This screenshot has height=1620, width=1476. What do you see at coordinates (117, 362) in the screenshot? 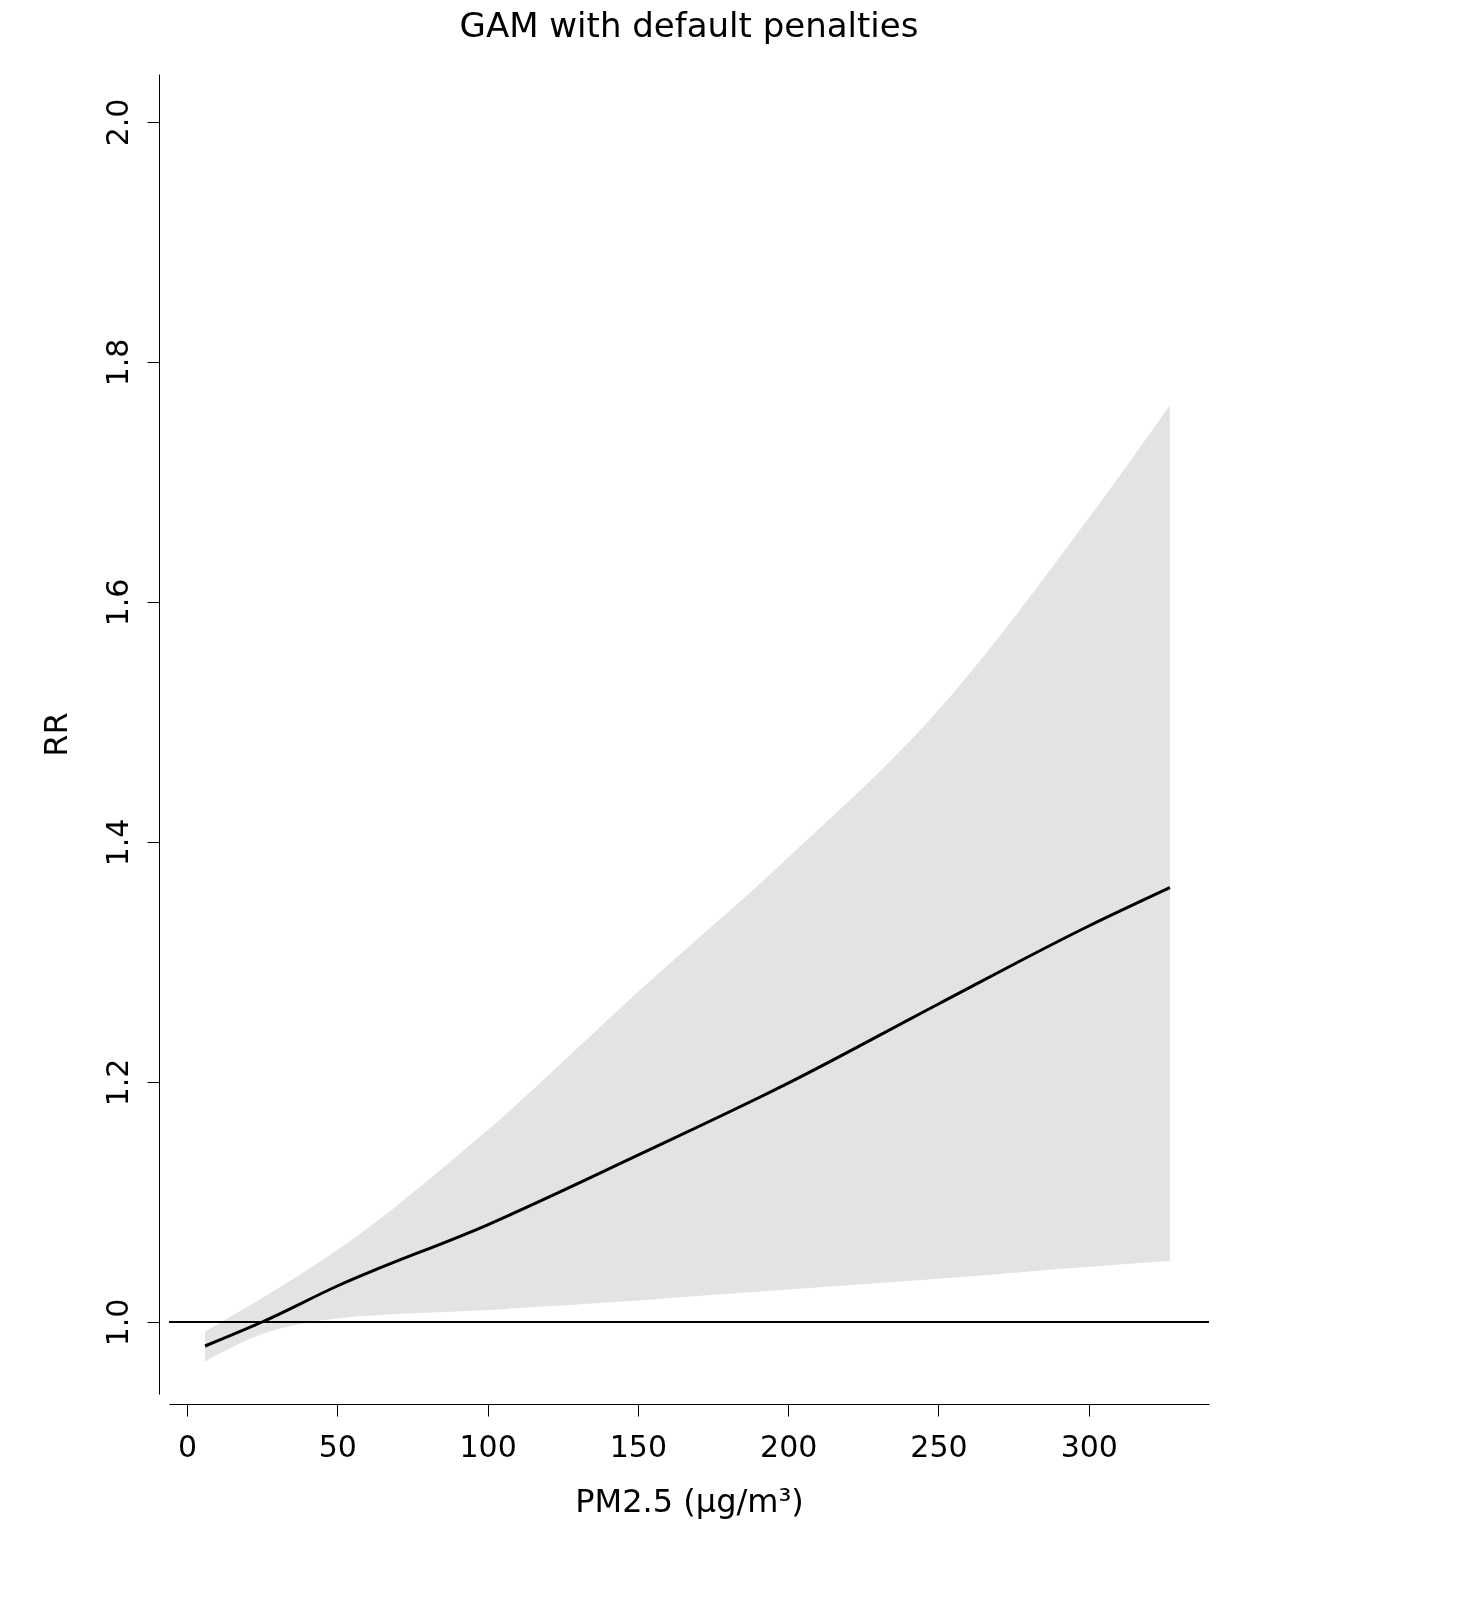
I see `y-tick-label: 1.8` at bounding box center [117, 362].